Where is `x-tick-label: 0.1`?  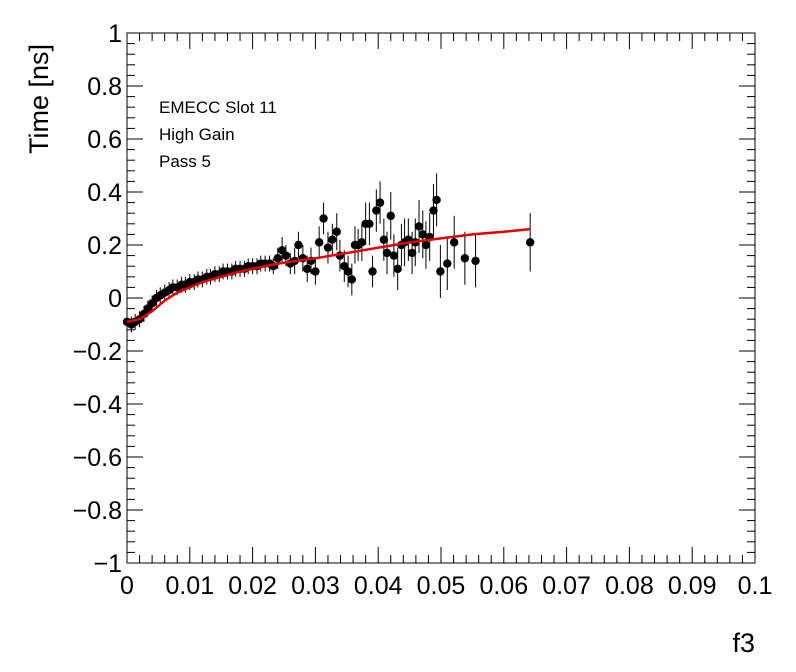
x-tick-label: 0.1 is located at coordinates (755, 586).